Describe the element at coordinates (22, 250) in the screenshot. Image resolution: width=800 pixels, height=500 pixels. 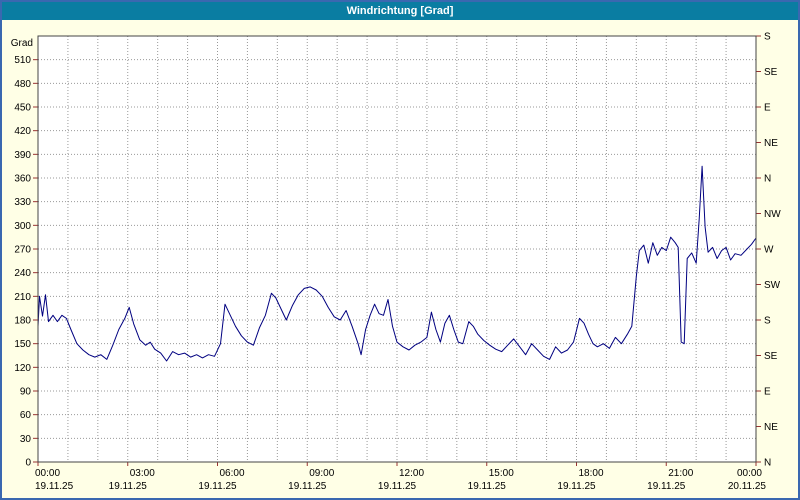
I see `y-tick-label: 270` at that location.